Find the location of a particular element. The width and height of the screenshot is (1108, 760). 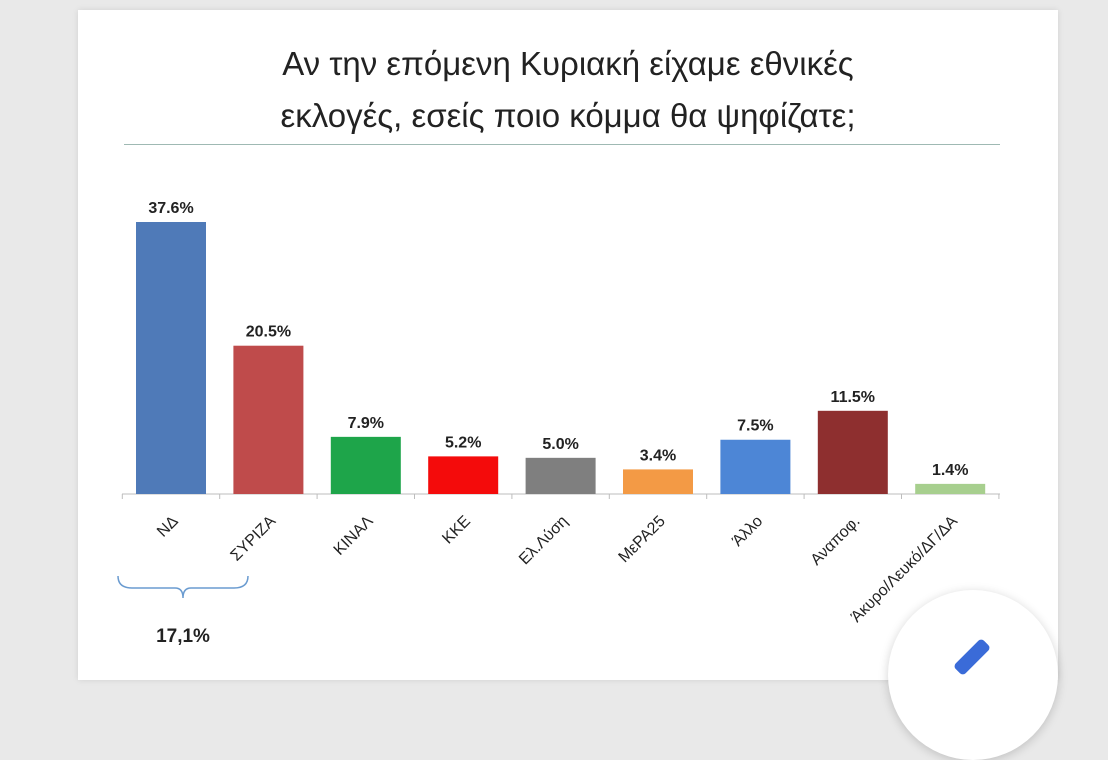

data-label: 5.2% is located at coordinates (463, 442).